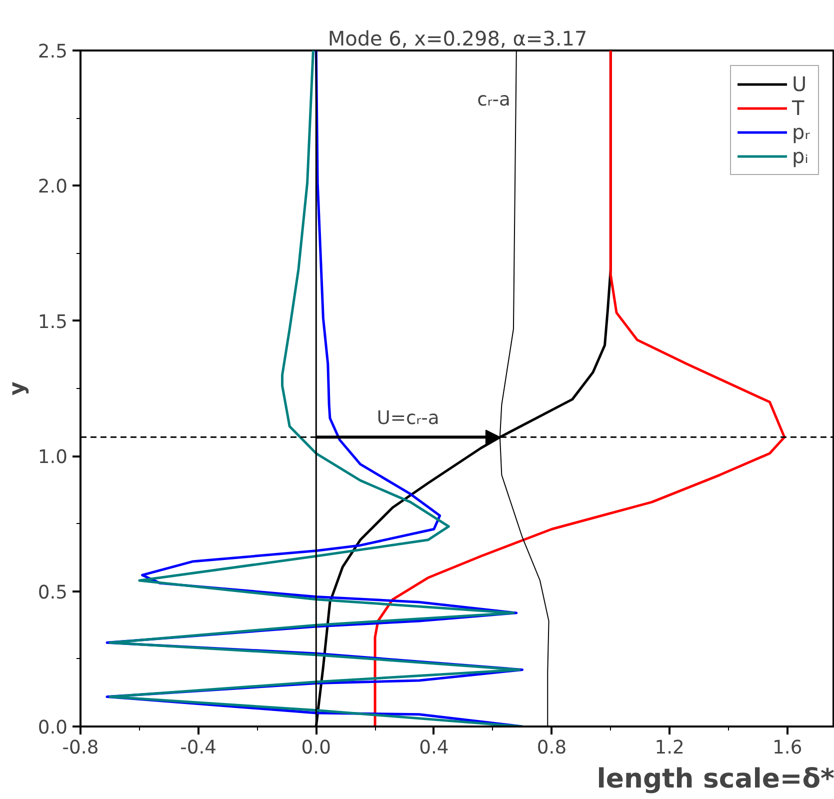  I want to click on x-tick-label: -0.8, so click(80, 748).